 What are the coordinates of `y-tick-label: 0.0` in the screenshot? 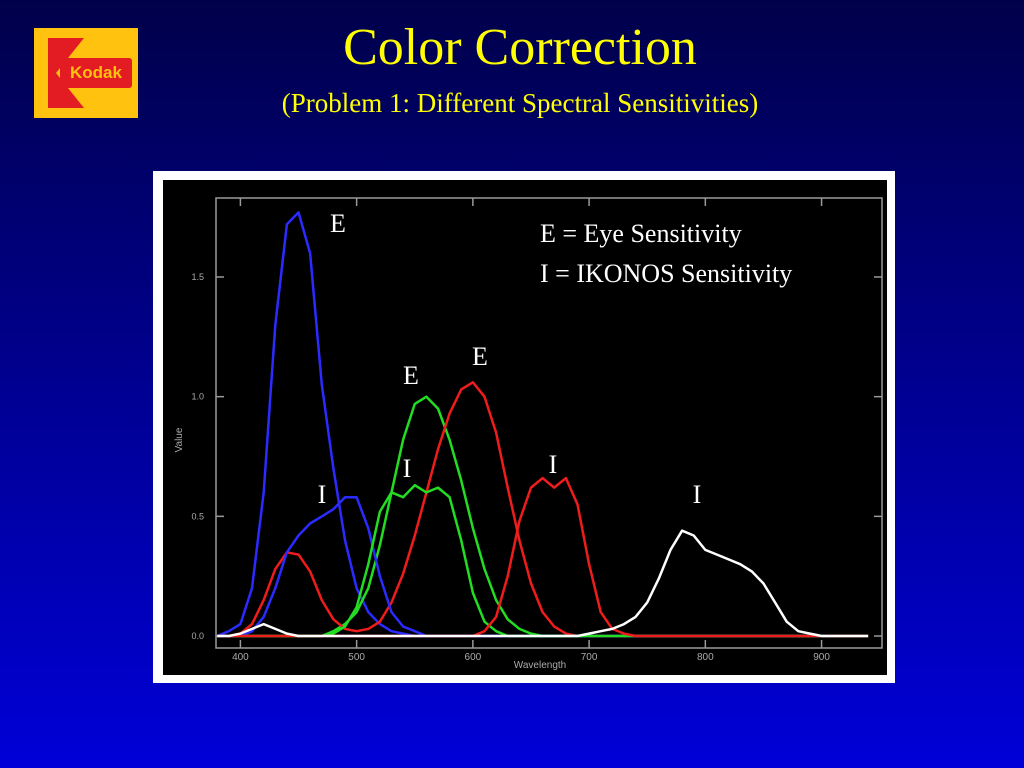 It's located at (197, 636).